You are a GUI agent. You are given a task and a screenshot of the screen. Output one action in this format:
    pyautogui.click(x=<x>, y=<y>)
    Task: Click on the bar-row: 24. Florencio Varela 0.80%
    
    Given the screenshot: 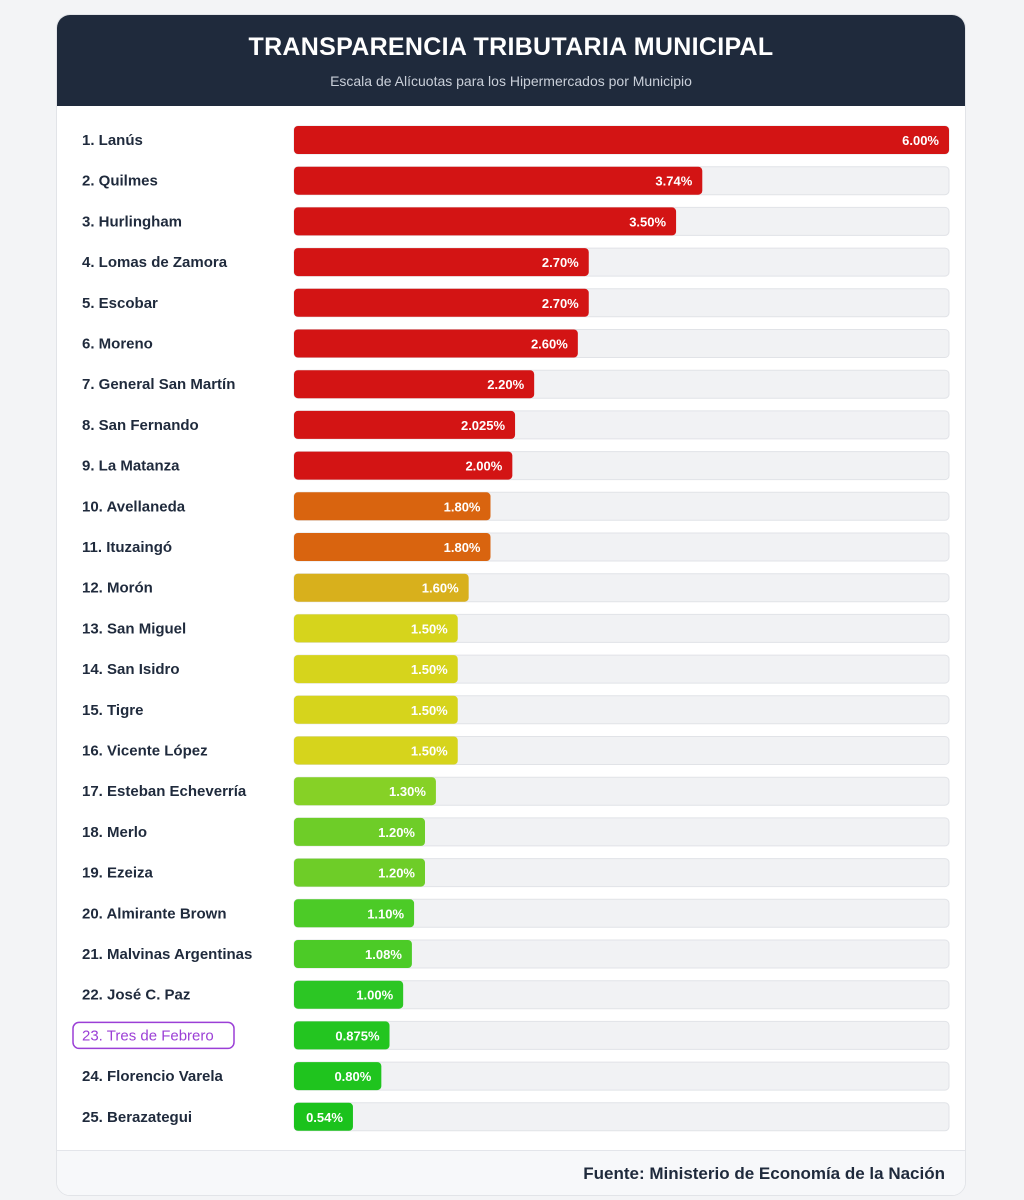 What is the action you would take?
    pyautogui.click(x=516, y=1076)
    